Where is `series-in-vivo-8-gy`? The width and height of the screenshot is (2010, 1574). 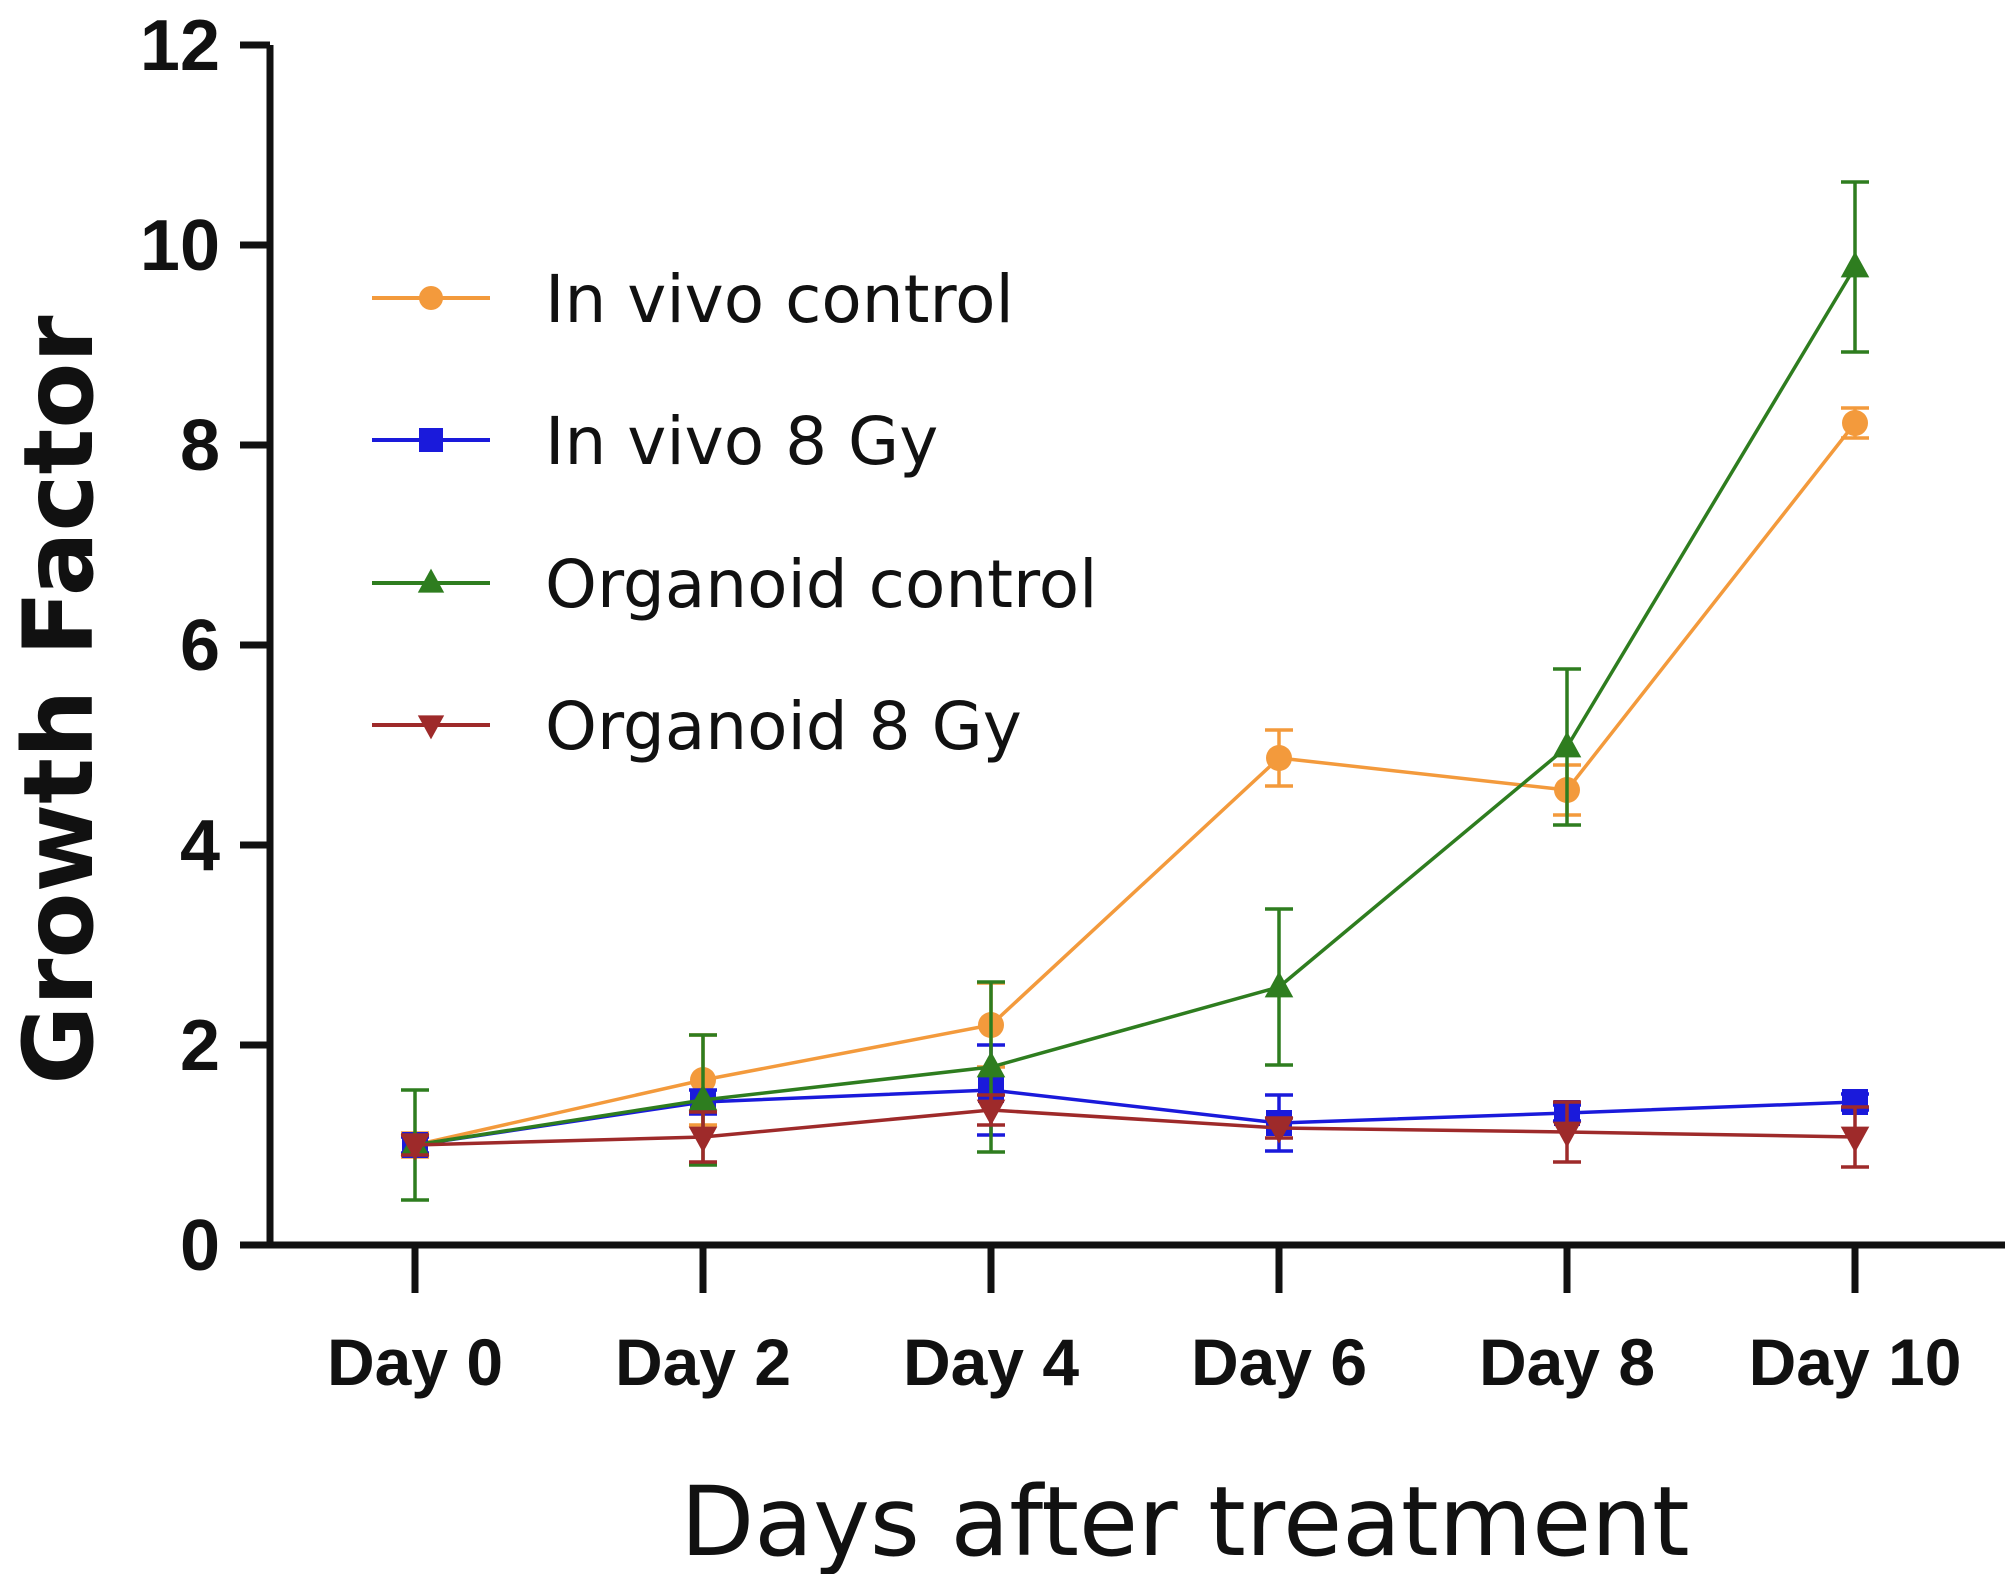 series-in-vivo-8-gy is located at coordinates (1135, 1100).